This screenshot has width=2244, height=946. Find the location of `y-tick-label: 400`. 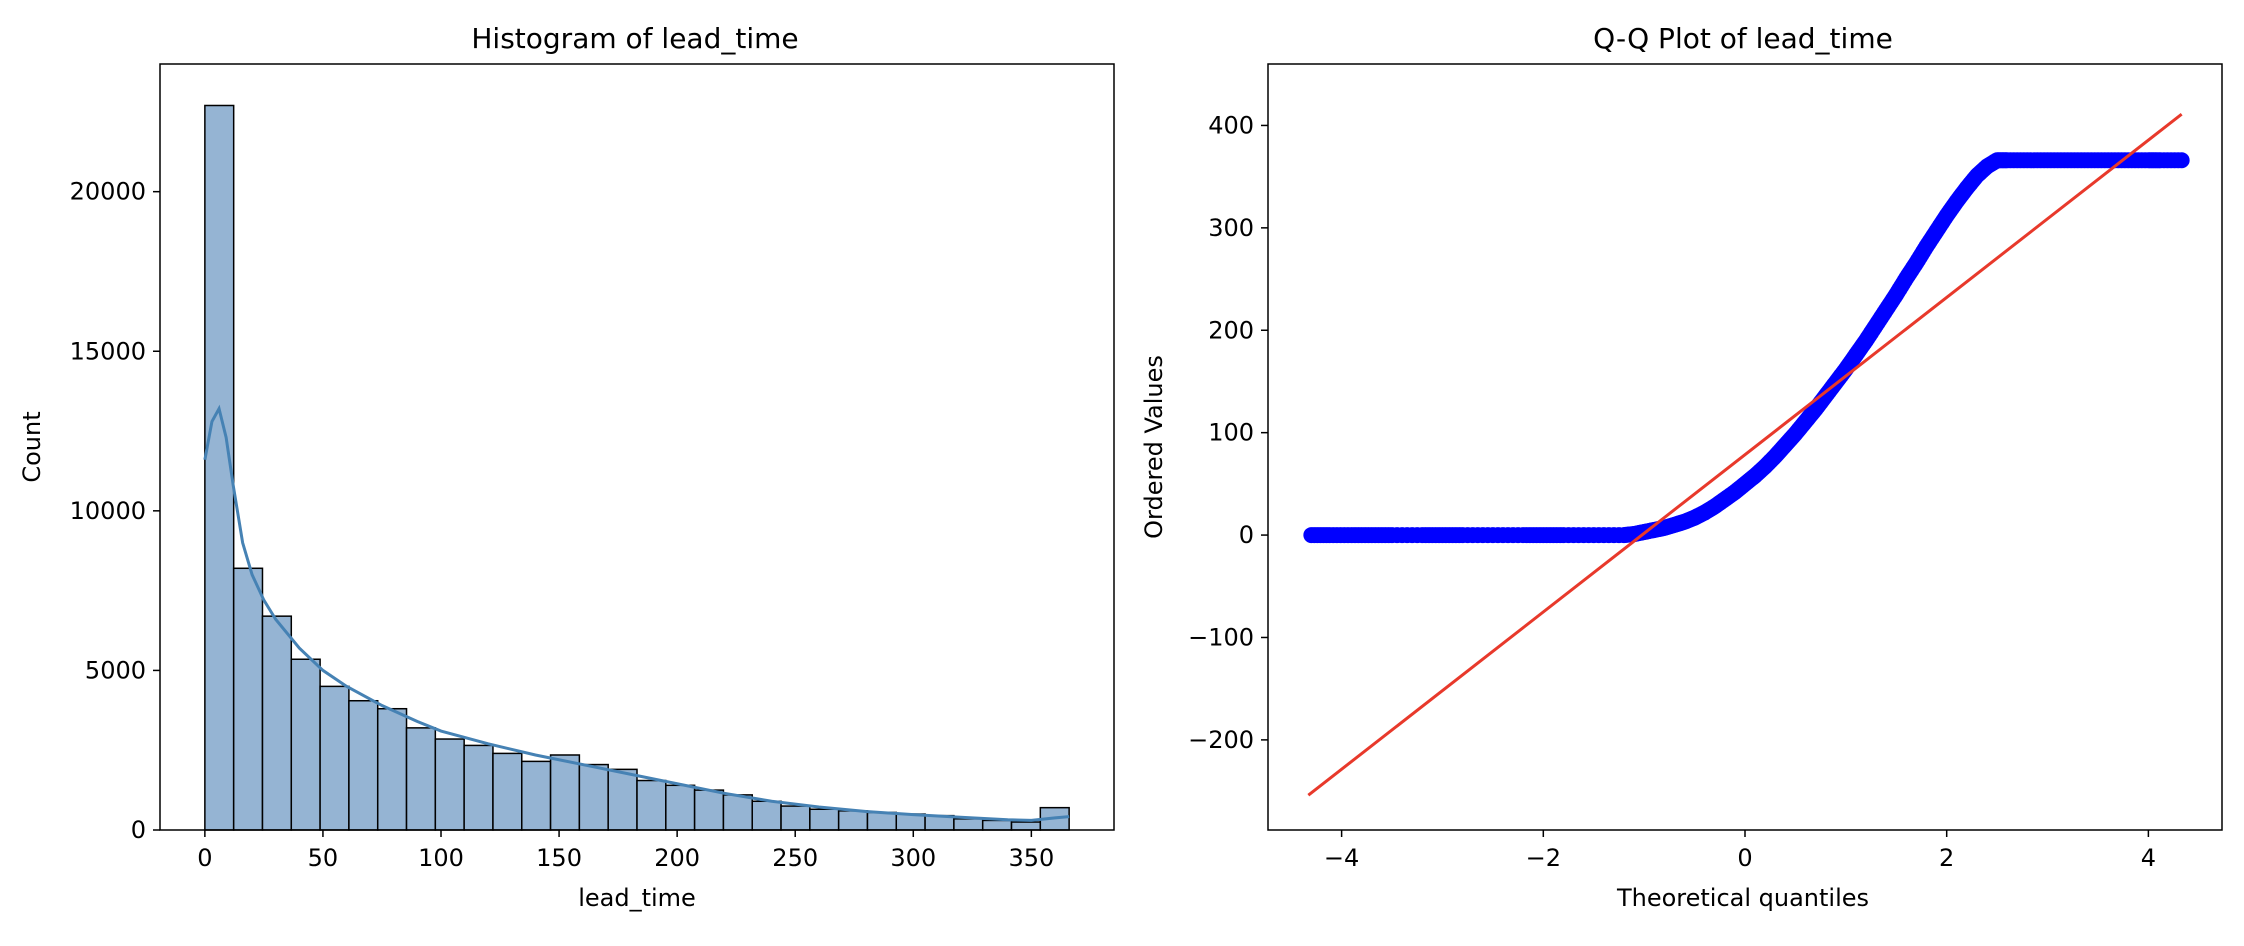

y-tick-label: 400 is located at coordinates (1231, 125).